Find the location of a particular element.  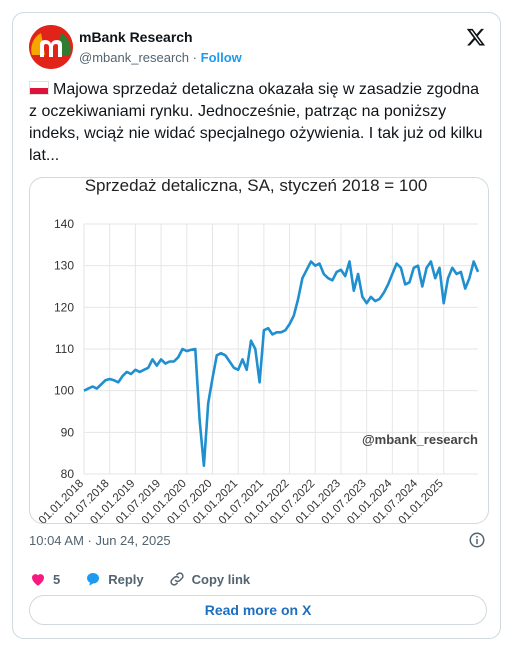

author-handle: @mbank_research is located at coordinates (134, 57).